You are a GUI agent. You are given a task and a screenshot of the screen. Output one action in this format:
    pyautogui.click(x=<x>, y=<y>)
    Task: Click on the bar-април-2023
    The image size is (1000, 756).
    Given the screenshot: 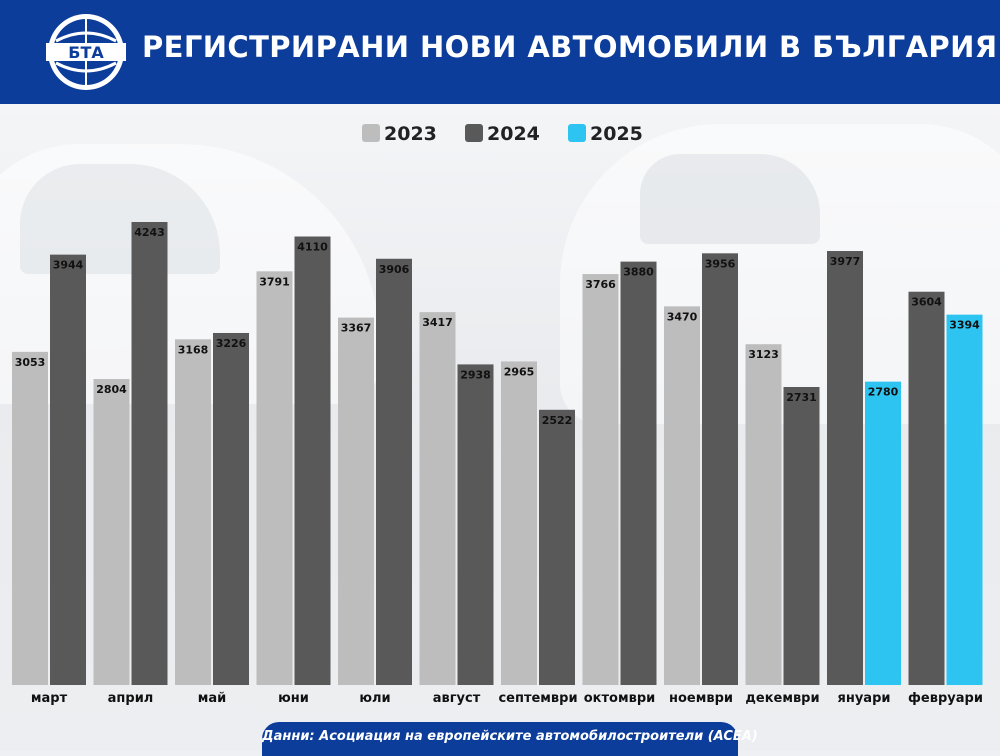 What is the action you would take?
    pyautogui.click(x=111, y=532)
    